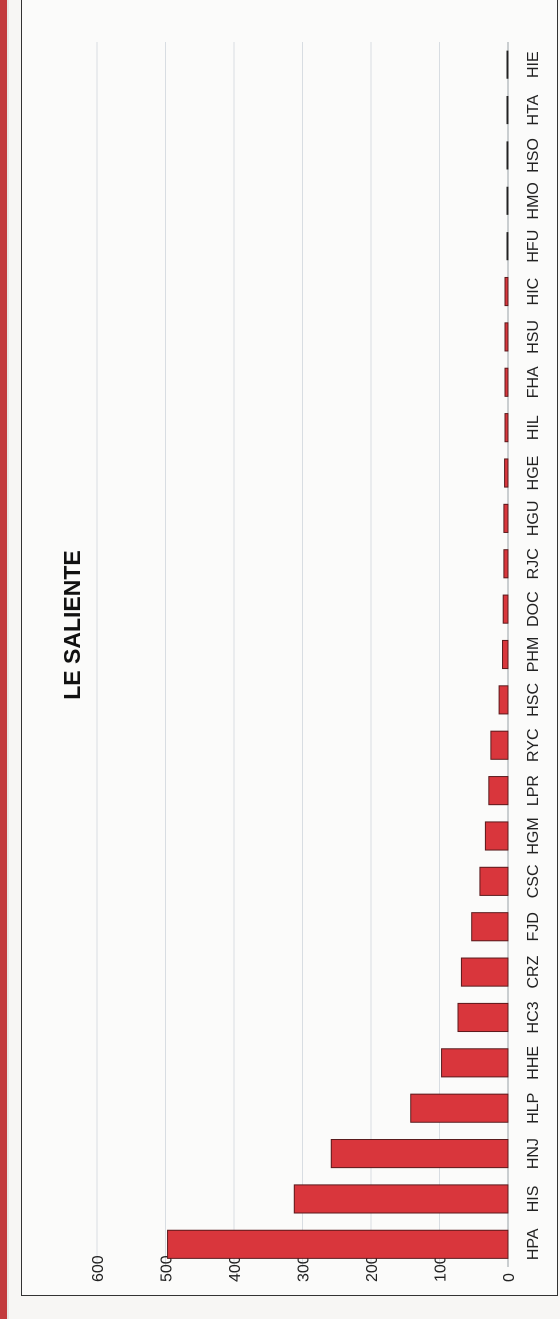 This screenshot has width=560, height=1319. I want to click on bar-his, so click(401, 1199).